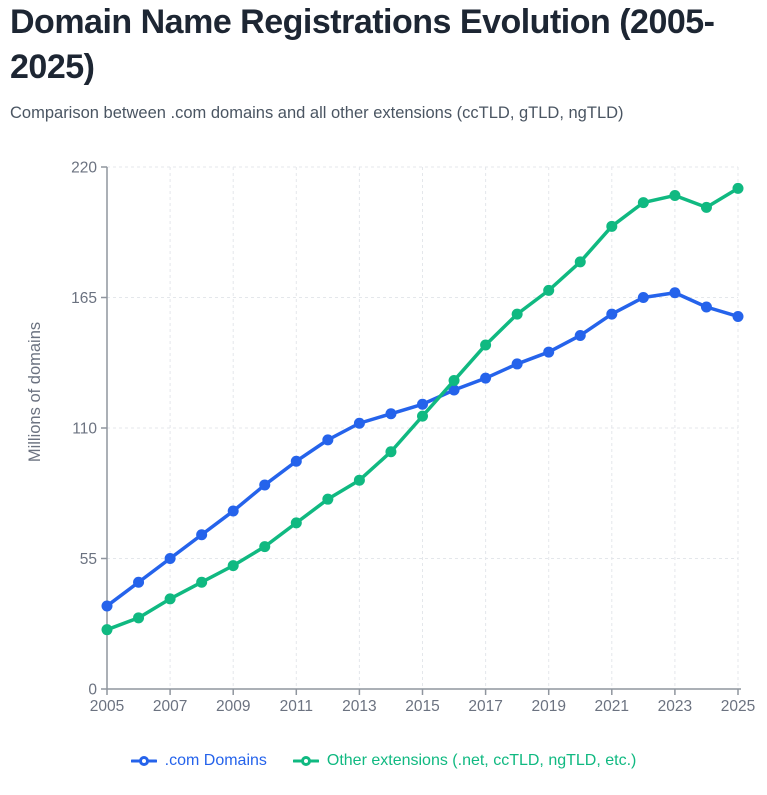 This screenshot has width=767, height=795. I want to click on x-tick-label: 2013, so click(359, 706).